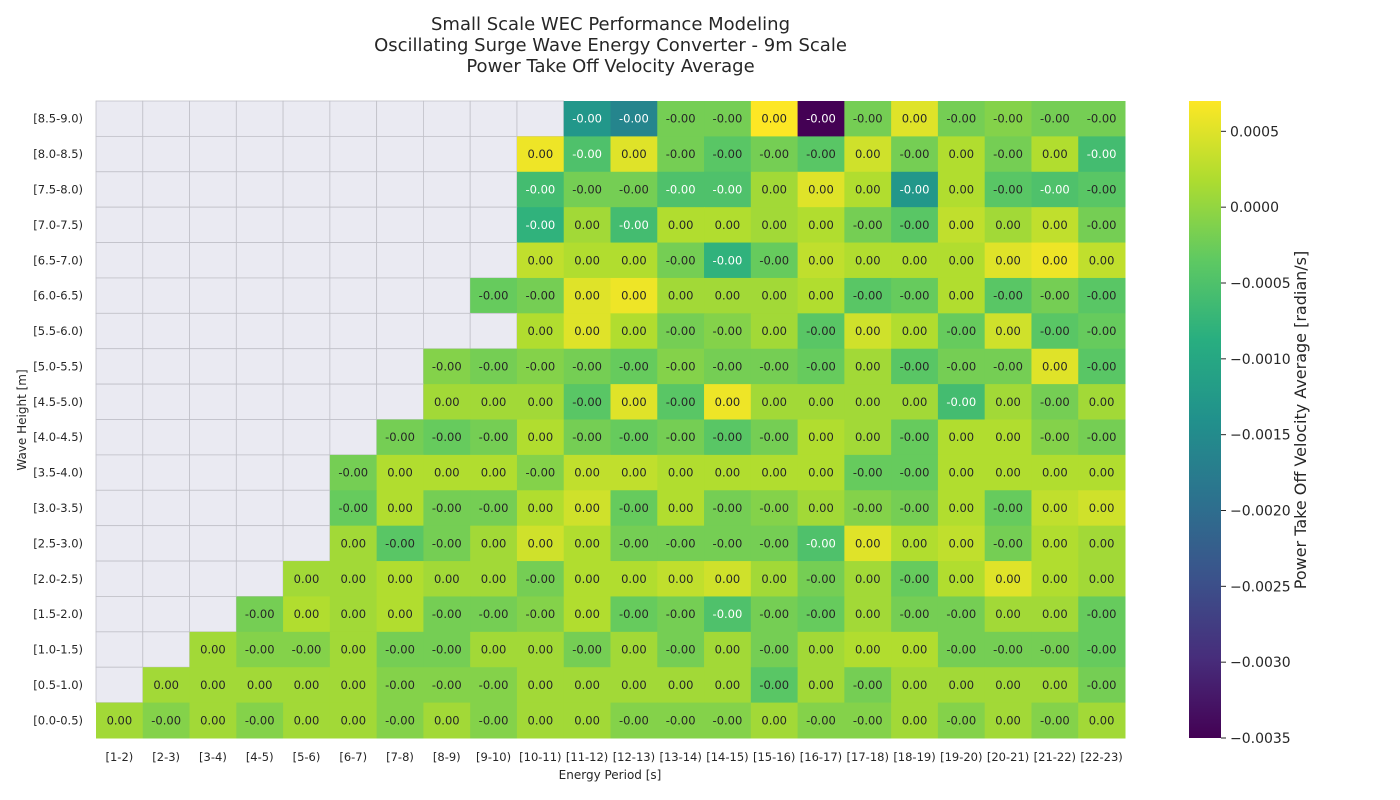 Image resolution: width=1400 pixels, height=800 pixels. Describe the element at coordinates (307, 757) in the screenshot. I see `x-tick-label: [5-6)` at that location.